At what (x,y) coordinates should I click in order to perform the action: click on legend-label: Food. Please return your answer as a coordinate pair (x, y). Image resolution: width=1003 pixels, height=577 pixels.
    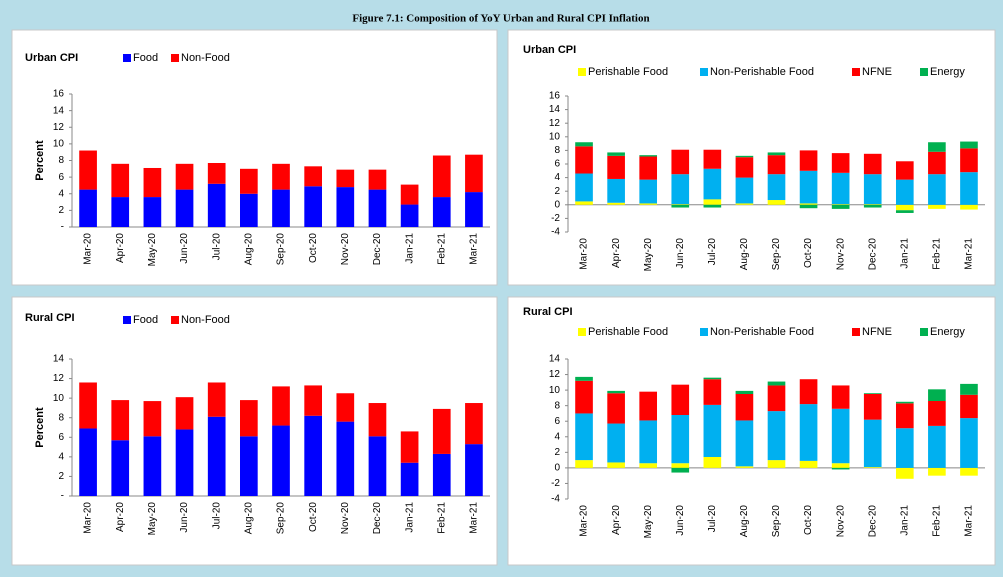
    Looking at the image, I should click on (145, 58).